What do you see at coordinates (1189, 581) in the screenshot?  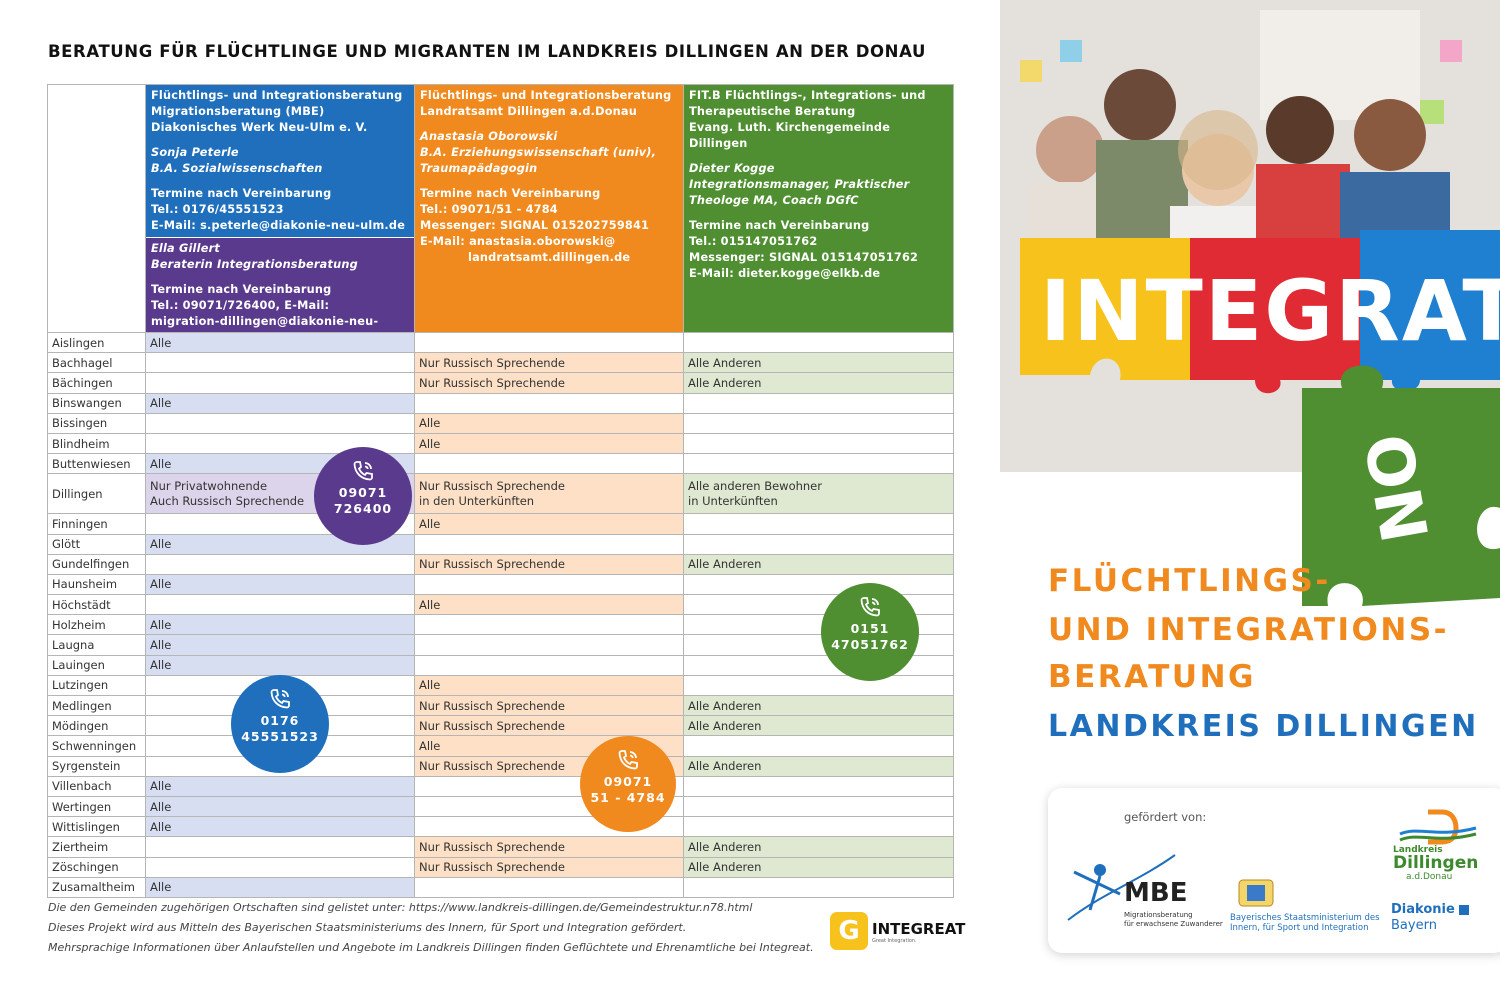 I see `brand-line-1: FLÜCHTLINGS-` at bounding box center [1189, 581].